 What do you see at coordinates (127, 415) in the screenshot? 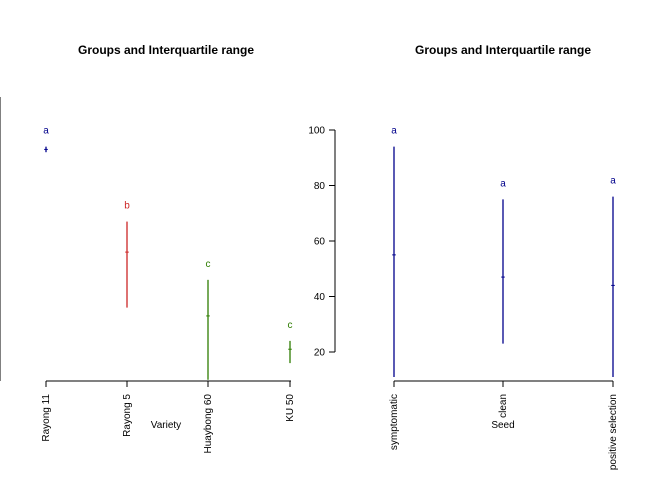
I see `variety-x-tick-label-rayong-5: Rayong 5` at bounding box center [127, 415].